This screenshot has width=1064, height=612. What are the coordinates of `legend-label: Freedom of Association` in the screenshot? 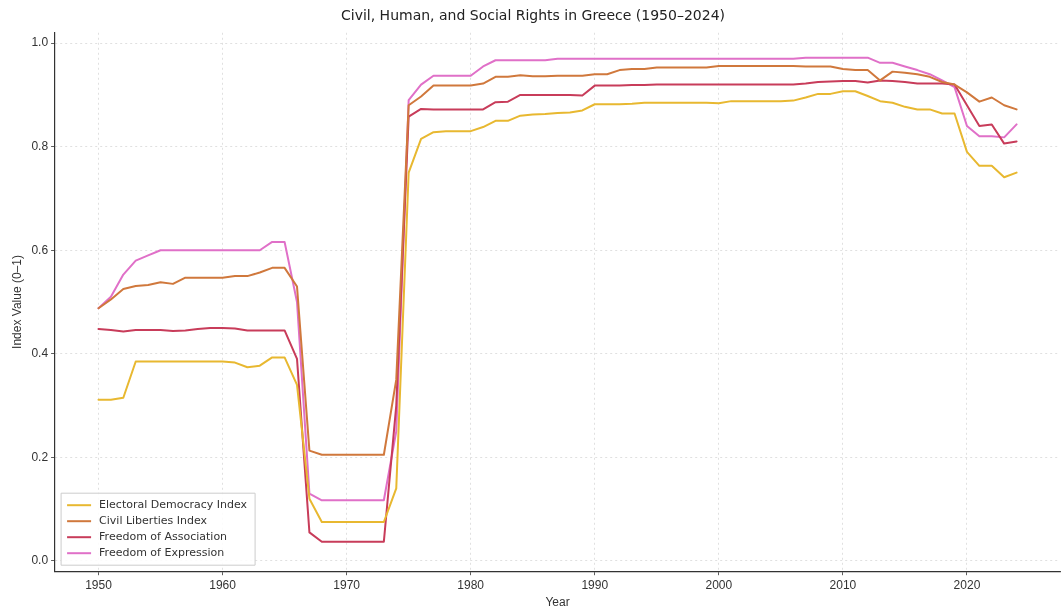 It's located at (163, 537).